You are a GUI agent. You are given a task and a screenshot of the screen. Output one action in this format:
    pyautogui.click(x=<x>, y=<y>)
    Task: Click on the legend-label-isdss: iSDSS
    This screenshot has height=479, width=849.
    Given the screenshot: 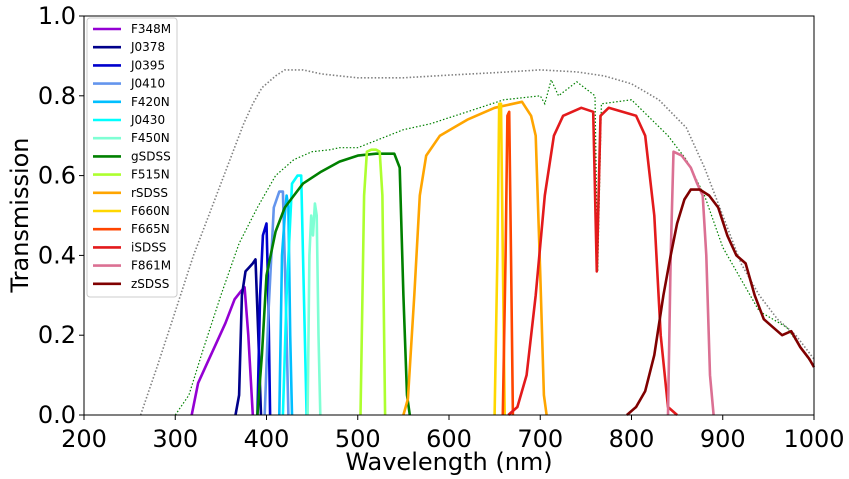 What is the action you would take?
    pyautogui.click(x=148, y=247)
    